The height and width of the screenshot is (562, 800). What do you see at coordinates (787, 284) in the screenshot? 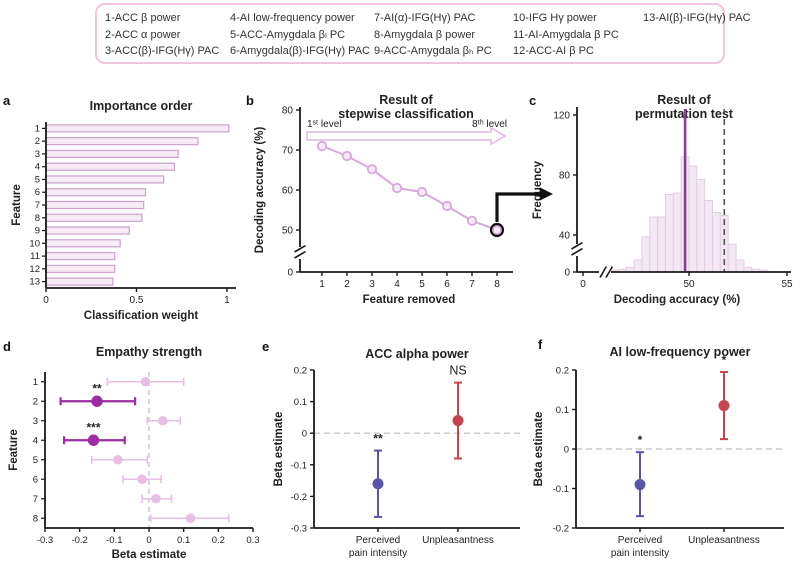
I see `x-tick-label: 55` at bounding box center [787, 284].